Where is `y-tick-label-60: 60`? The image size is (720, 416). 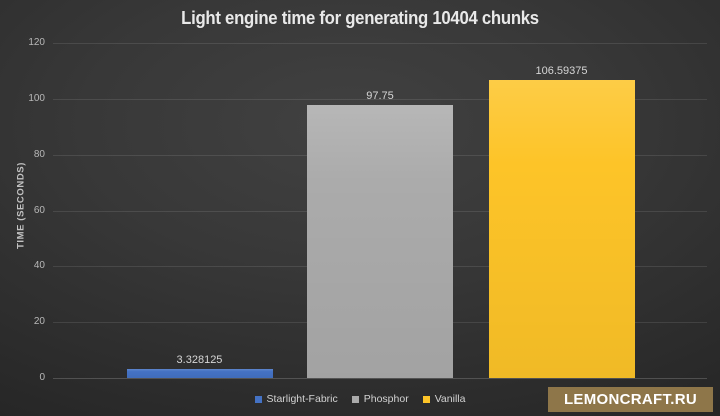
y-tick-label-60: 60 is located at coordinates (39, 210).